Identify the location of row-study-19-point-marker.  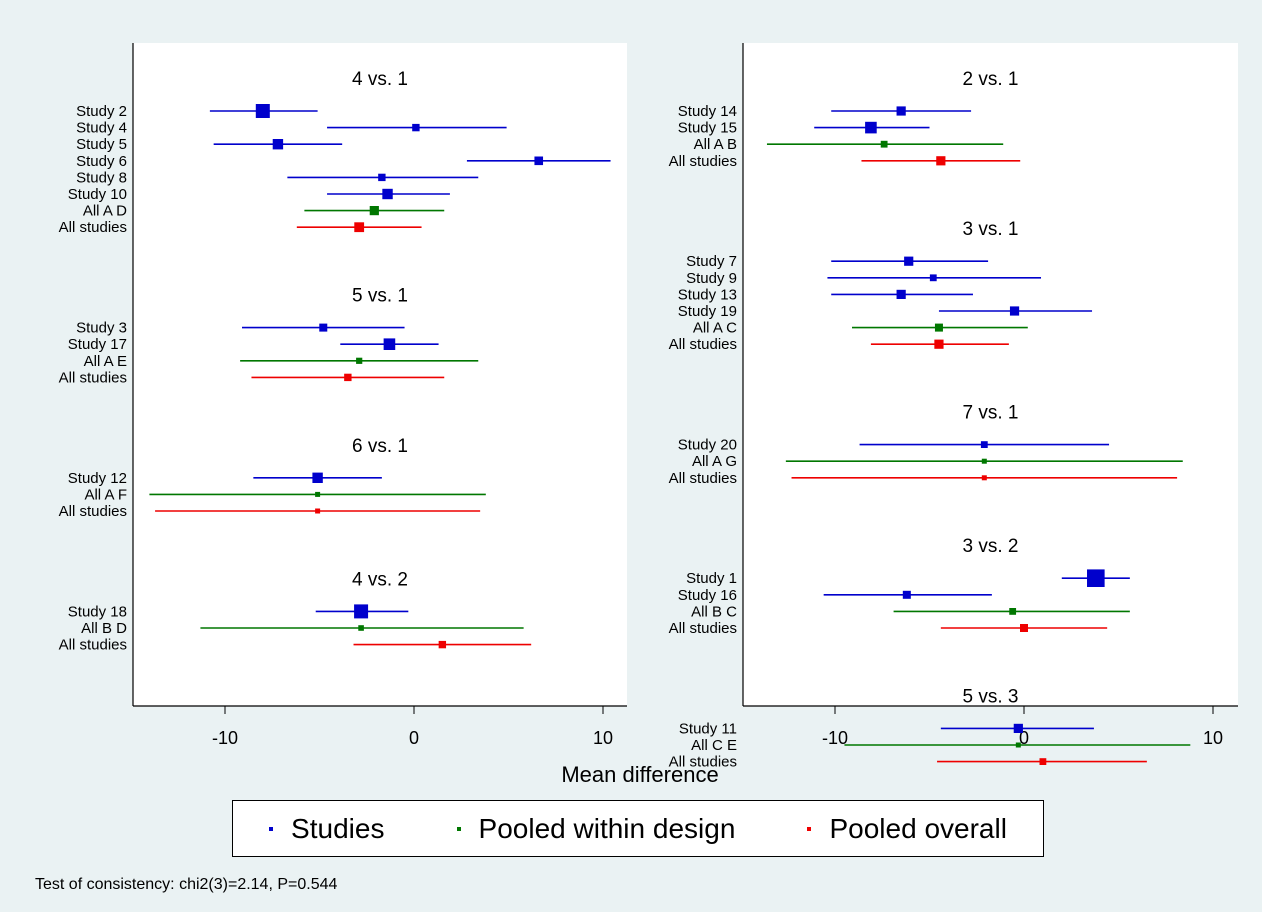
(1014, 311).